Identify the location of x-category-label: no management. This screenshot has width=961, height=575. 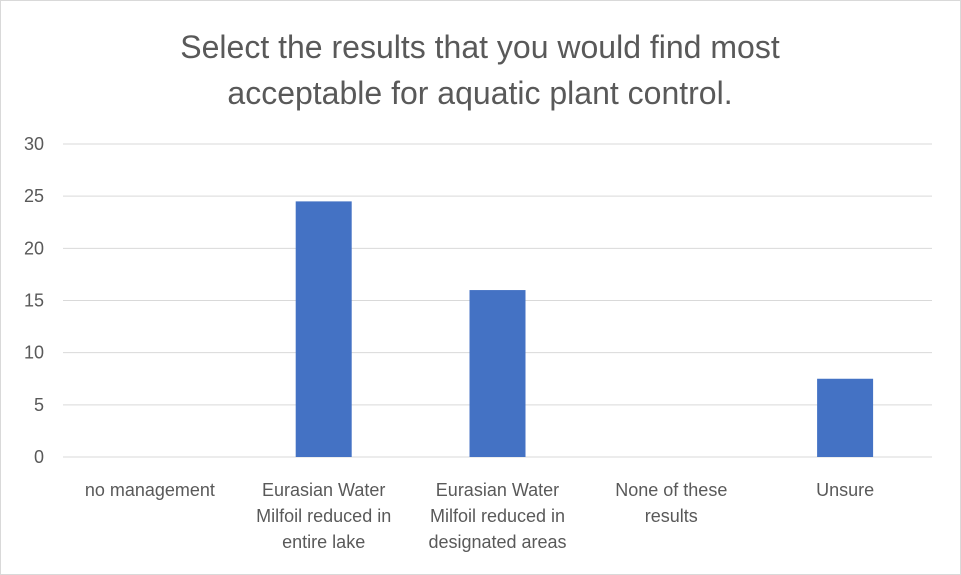
(150, 490).